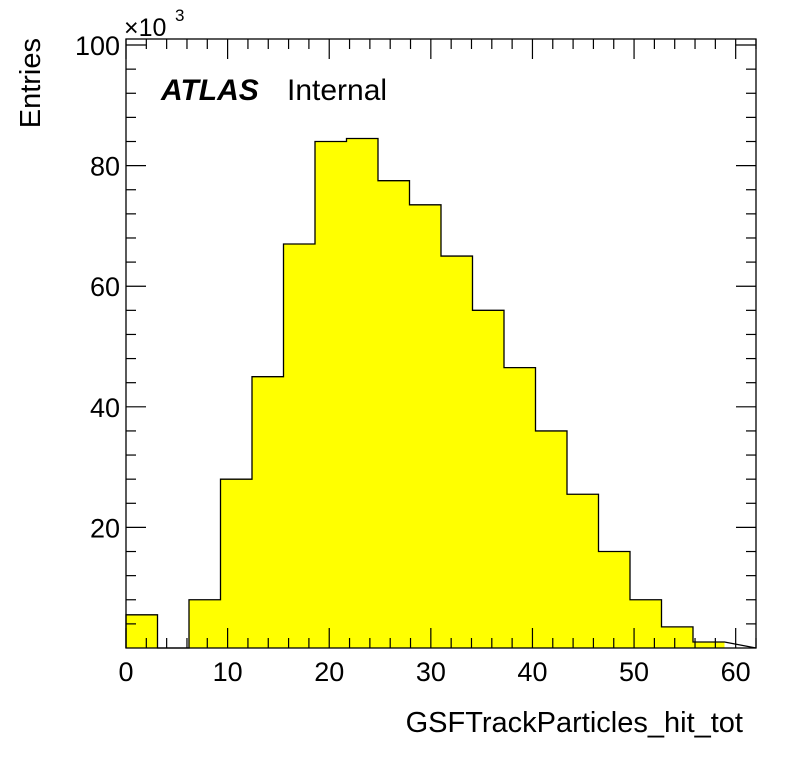 This screenshot has width=796, height=772. I want to click on y-tick-label: 40, so click(105, 408).